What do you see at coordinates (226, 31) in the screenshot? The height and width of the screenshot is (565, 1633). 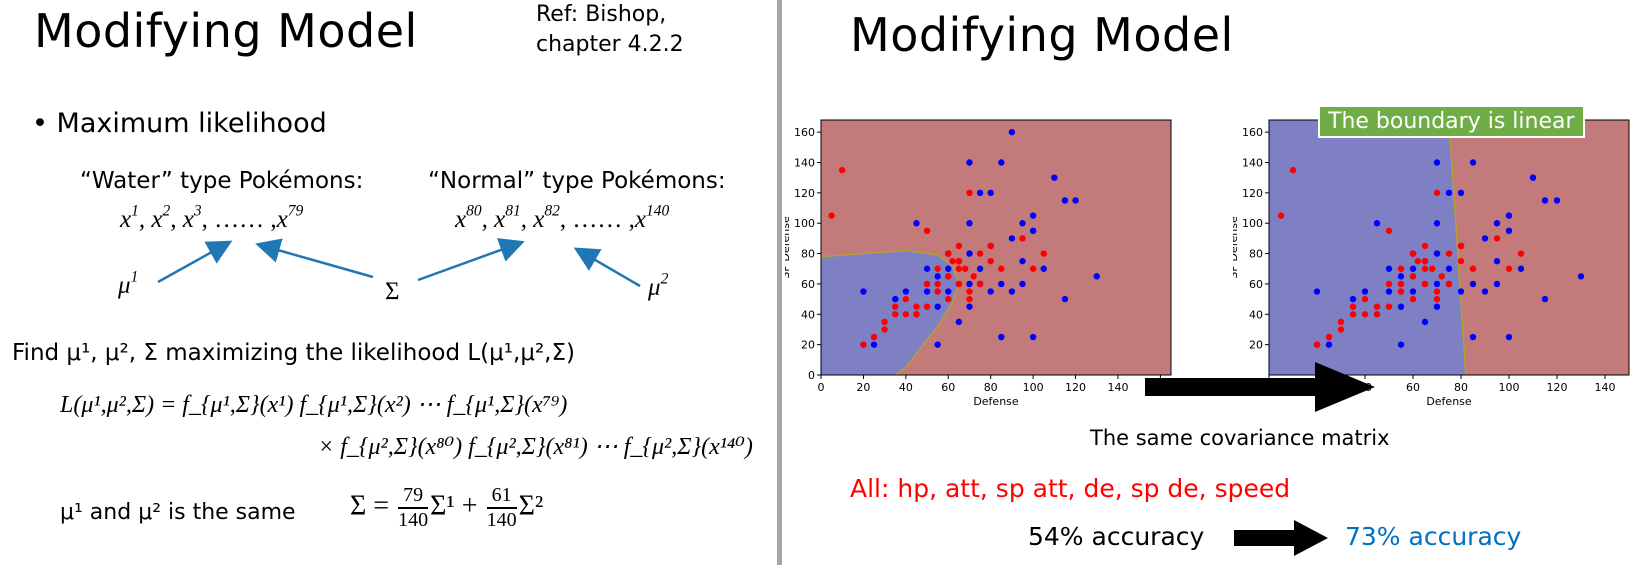 I see `left-slide-title: Modifying Model` at bounding box center [226, 31].